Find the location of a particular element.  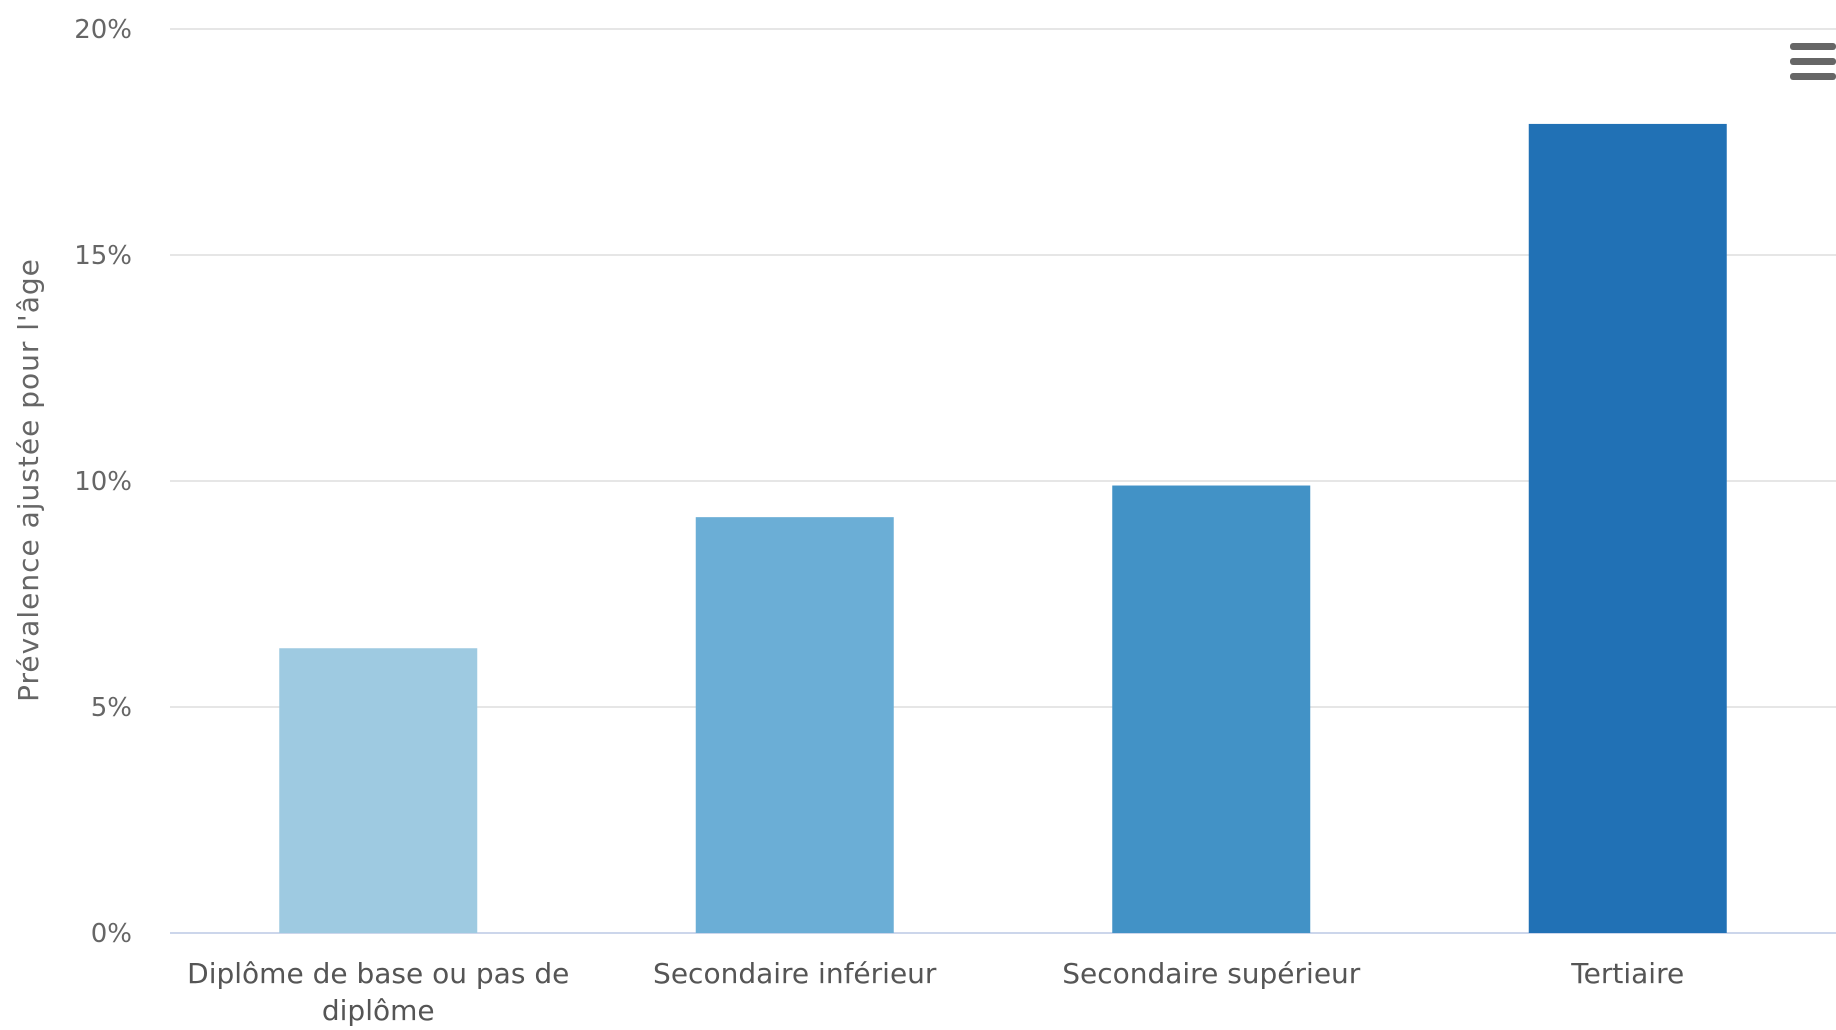

y-tick-label: 15% is located at coordinates (103, 256).